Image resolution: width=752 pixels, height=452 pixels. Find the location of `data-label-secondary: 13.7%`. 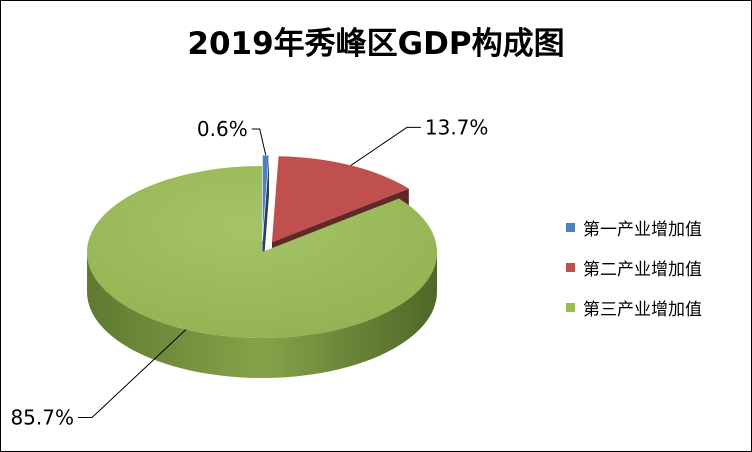

data-label-secondary: 13.7% is located at coordinates (457, 127).